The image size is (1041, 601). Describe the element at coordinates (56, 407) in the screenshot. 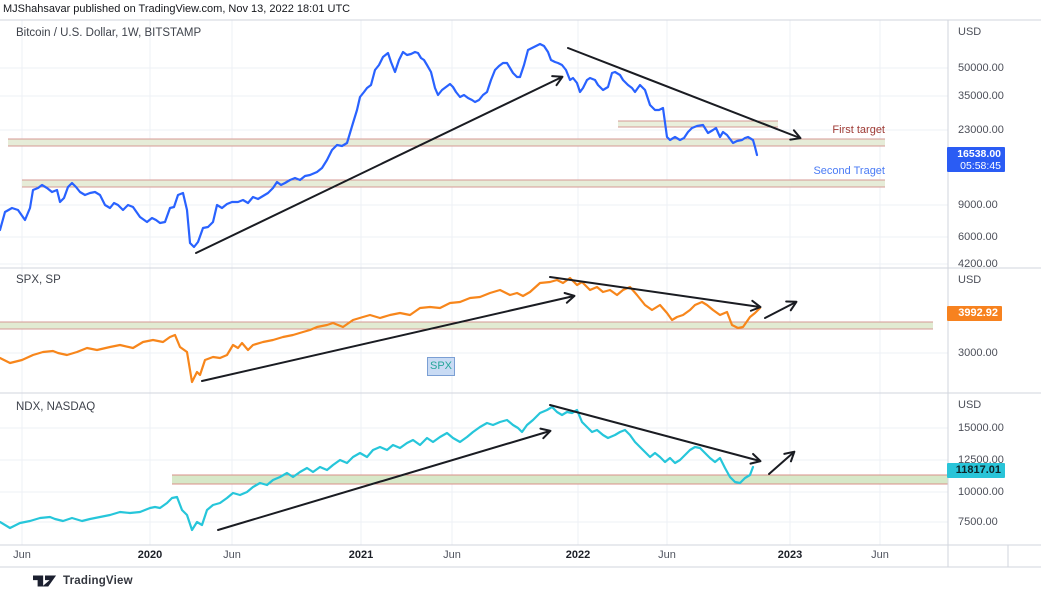

I see `pane-title-ndx: NDX, NASDAQ` at that location.